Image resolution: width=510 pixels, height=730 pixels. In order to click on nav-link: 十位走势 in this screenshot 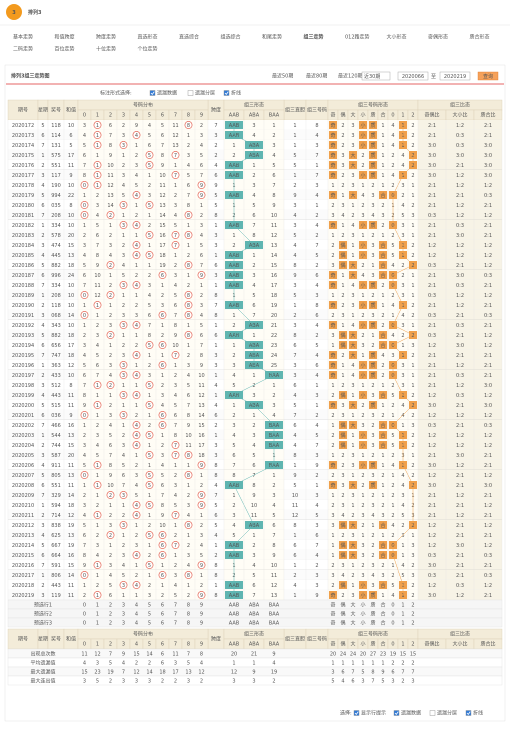, I will do `click(106, 49)`.